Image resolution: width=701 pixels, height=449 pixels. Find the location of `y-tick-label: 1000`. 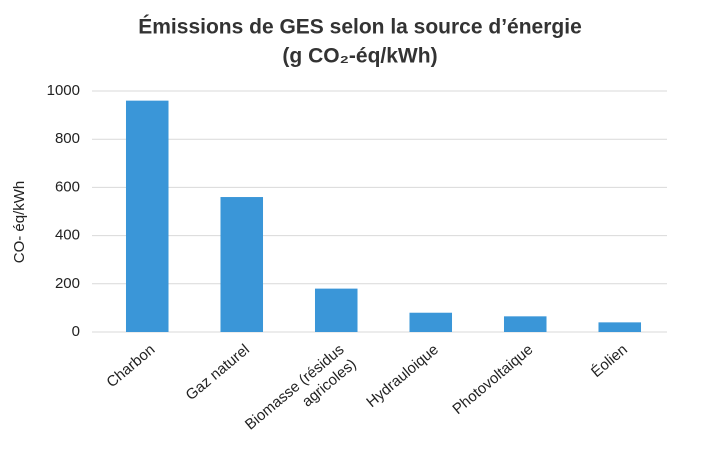

y-tick-label: 1000 is located at coordinates (63, 90).